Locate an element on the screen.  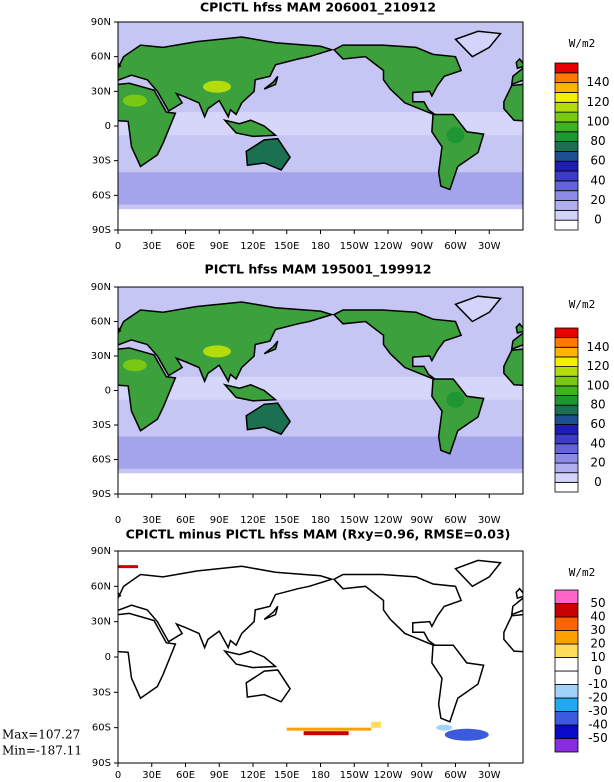
antarctica is located at coordinates (320, 483).